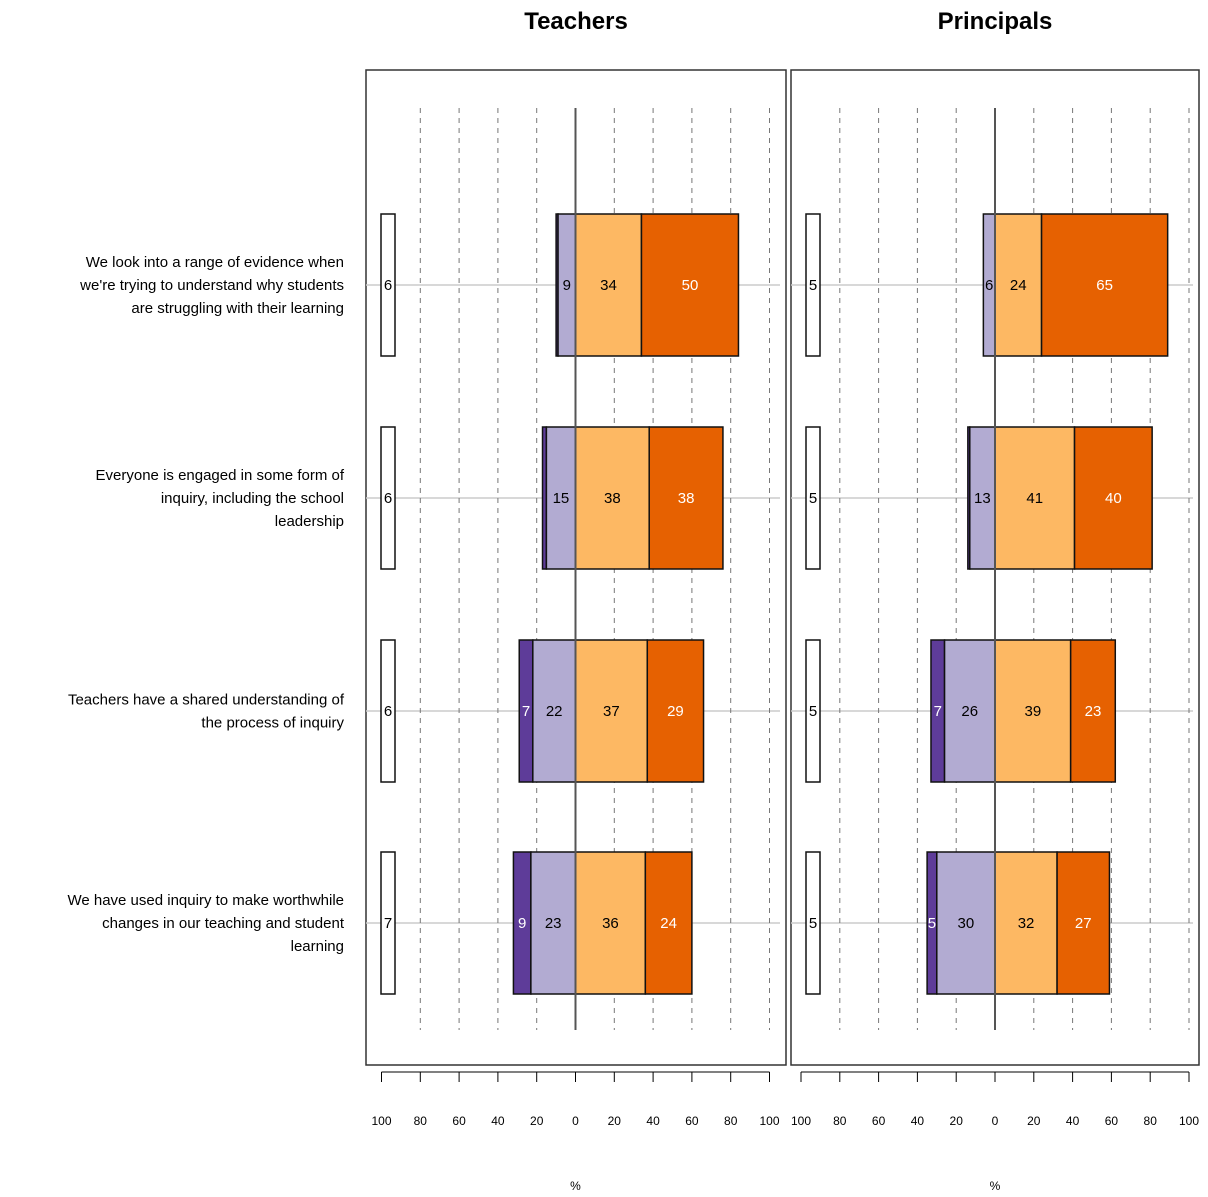 The width and height of the screenshot is (1208, 1197). I want to click on data-label: 37, so click(611, 711).